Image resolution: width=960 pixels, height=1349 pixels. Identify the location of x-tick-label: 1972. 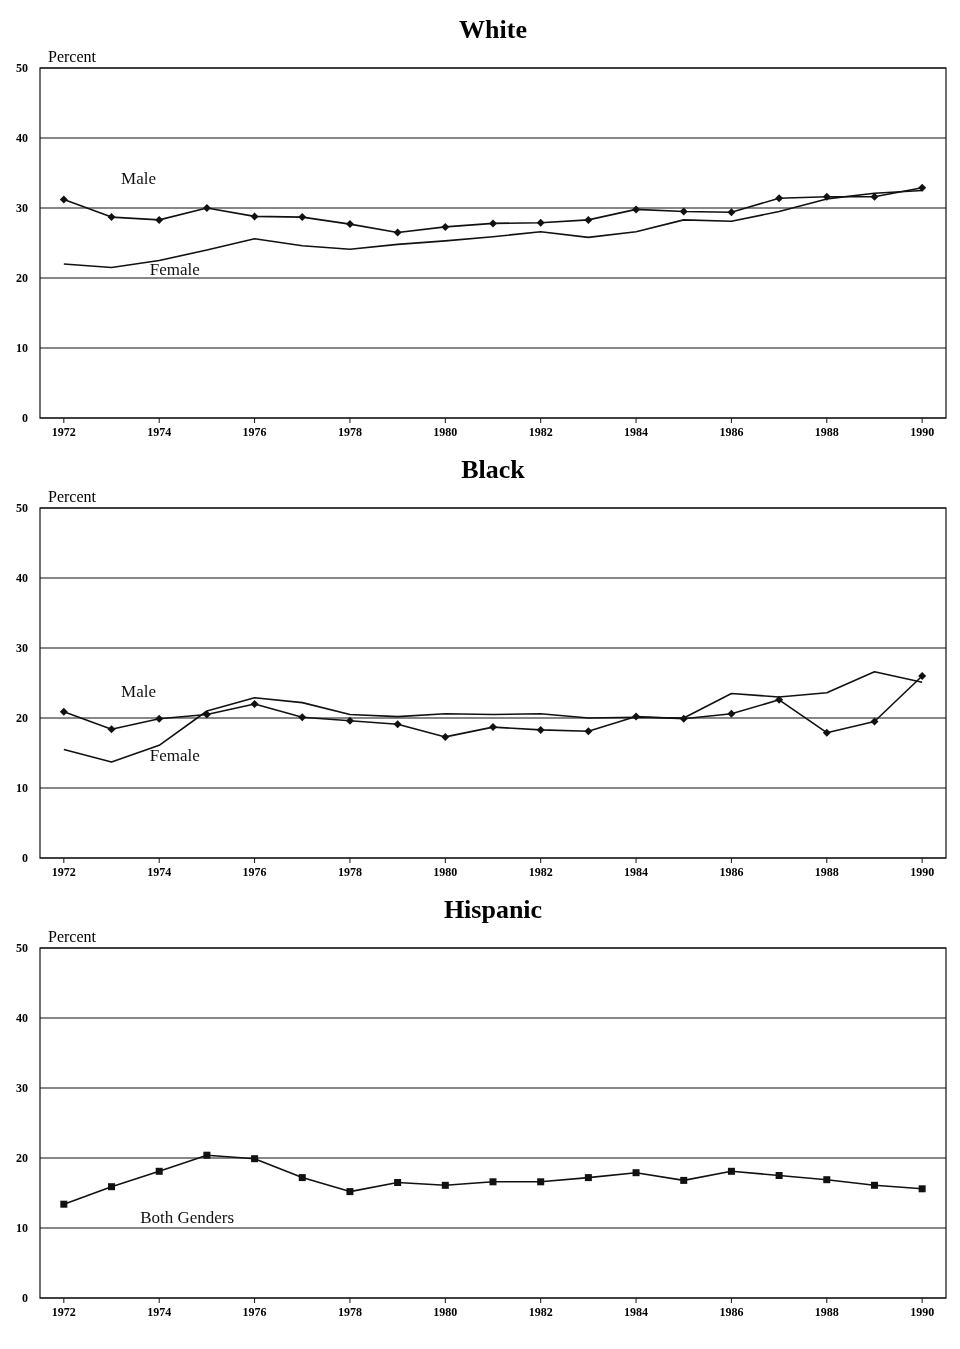
(63, 872).